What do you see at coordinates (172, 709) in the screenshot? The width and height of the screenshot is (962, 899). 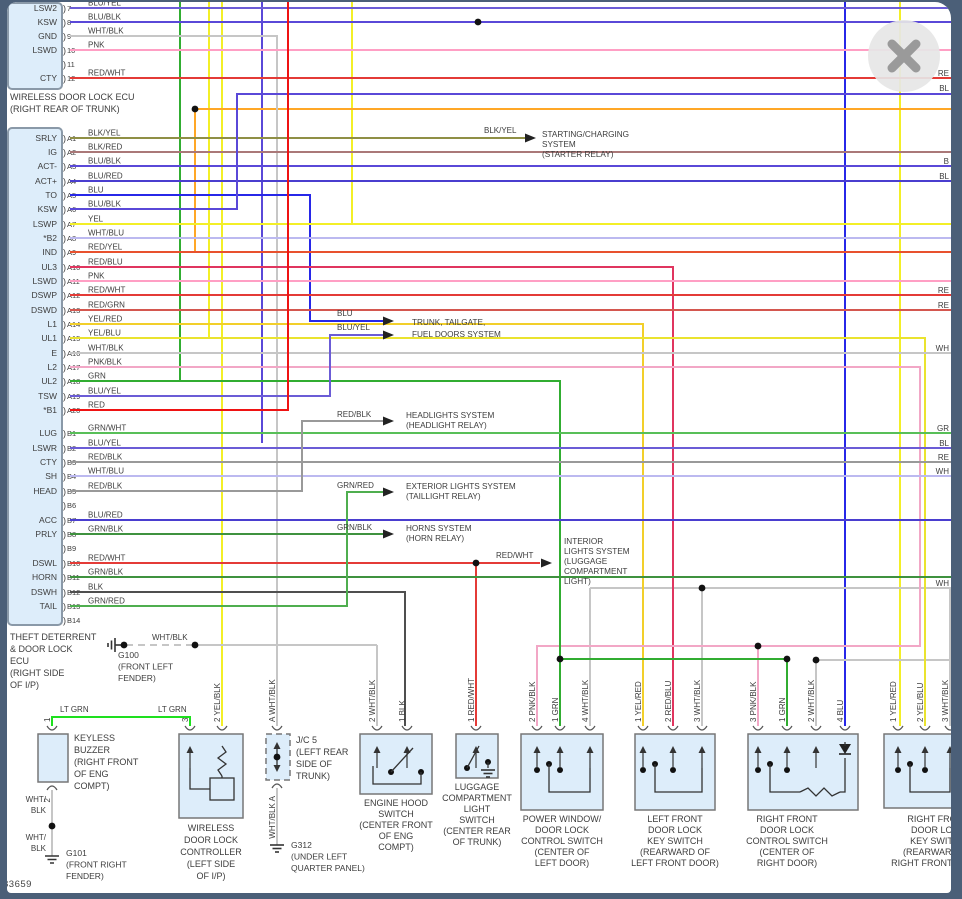 I see `wire-name: LT GRN` at bounding box center [172, 709].